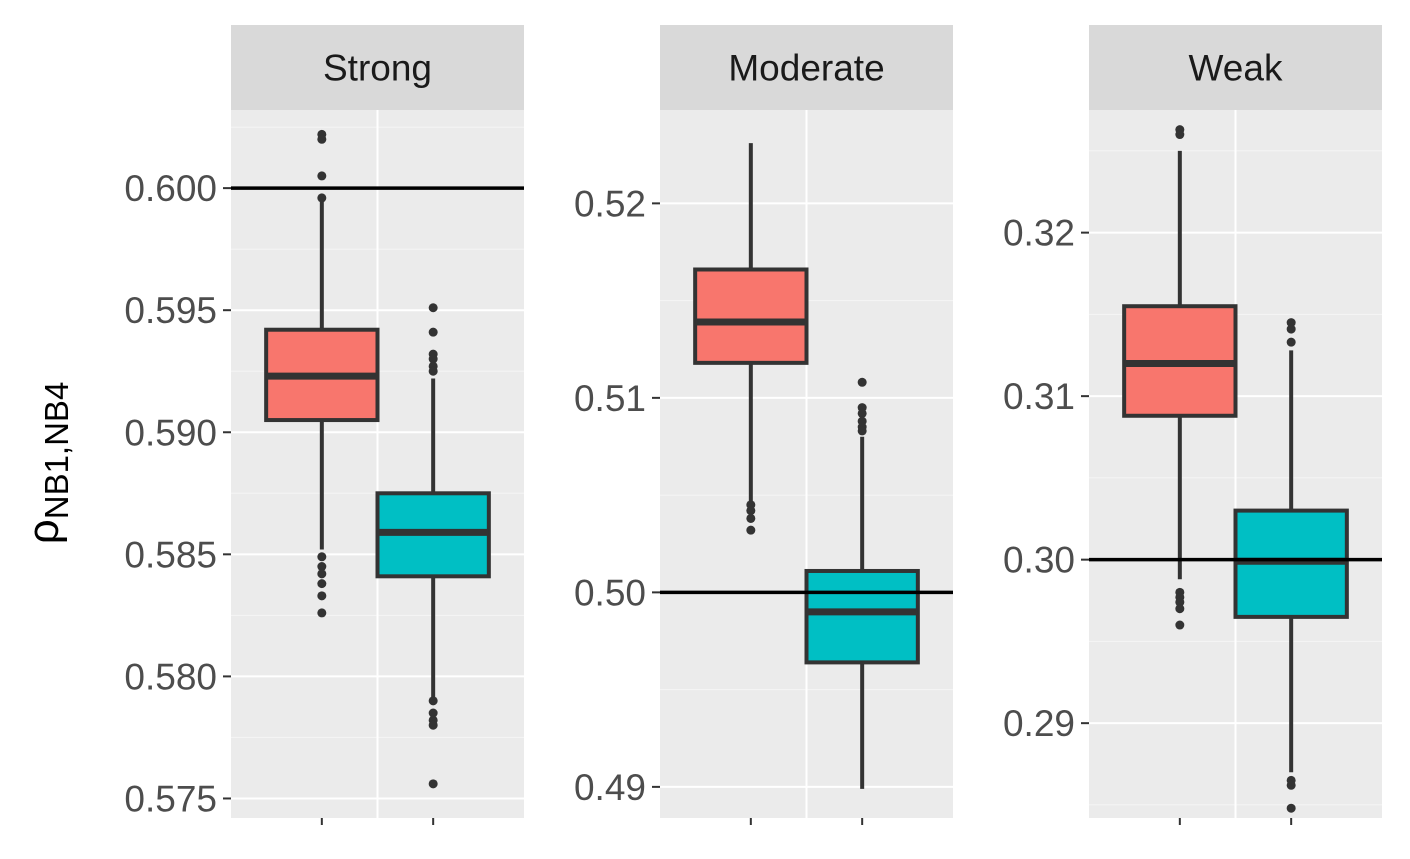  What do you see at coordinates (170, 676) in the screenshot?
I see `y-tick-label: 0.580` at bounding box center [170, 676].